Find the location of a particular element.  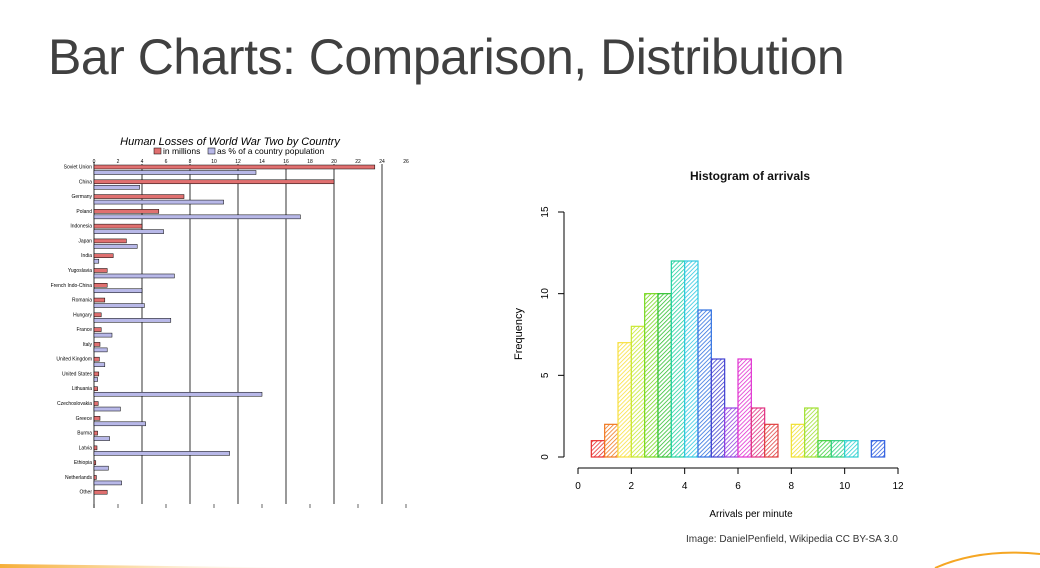

category-label: Latvia is located at coordinates (86, 448).